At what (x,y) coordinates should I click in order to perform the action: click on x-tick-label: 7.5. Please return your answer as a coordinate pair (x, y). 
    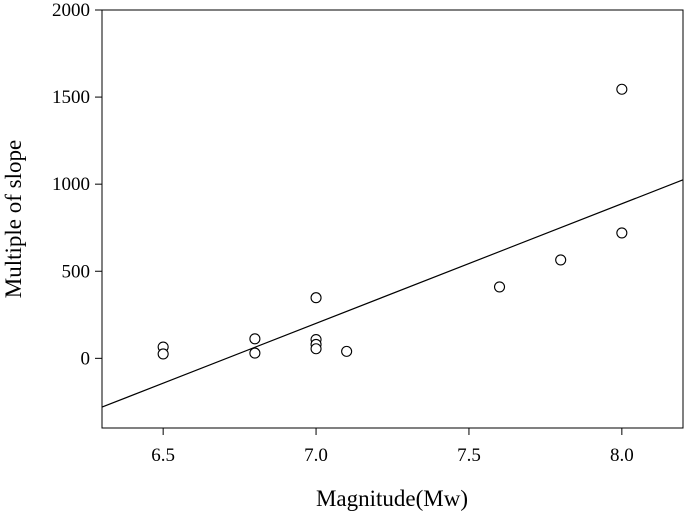
    Looking at the image, I should click on (469, 455).